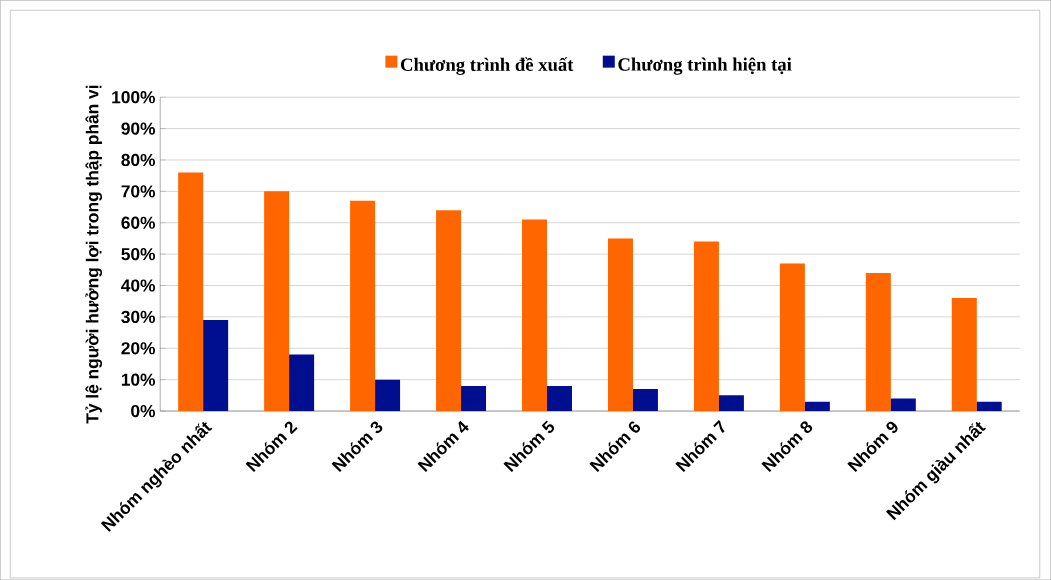 Image resolution: width=1051 pixels, height=580 pixels. Describe the element at coordinates (134, 97) in the screenshot. I see `y-tick-label: 100%` at that location.